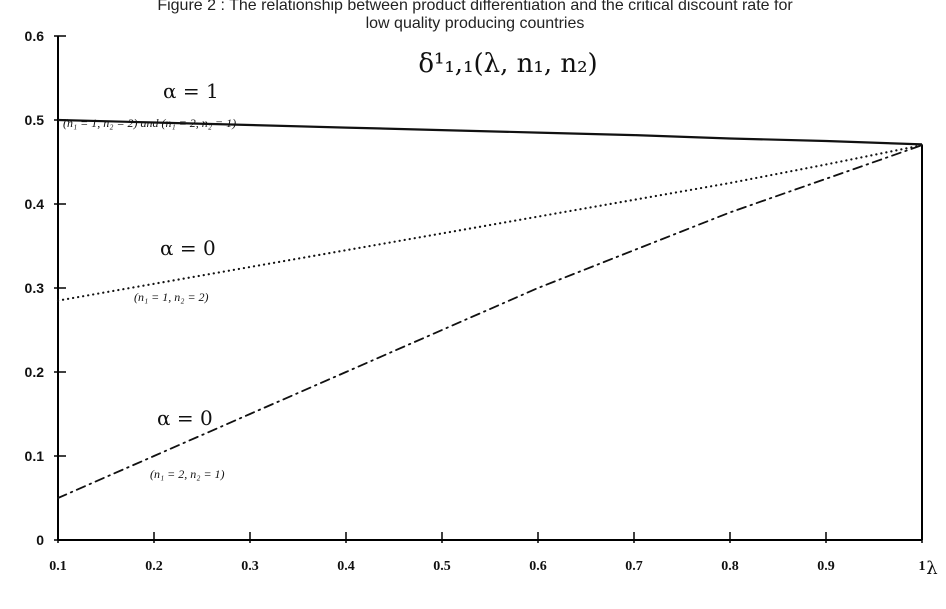  What do you see at coordinates (35, 456) in the screenshot?
I see `y-tick-label: 0.1` at bounding box center [35, 456].